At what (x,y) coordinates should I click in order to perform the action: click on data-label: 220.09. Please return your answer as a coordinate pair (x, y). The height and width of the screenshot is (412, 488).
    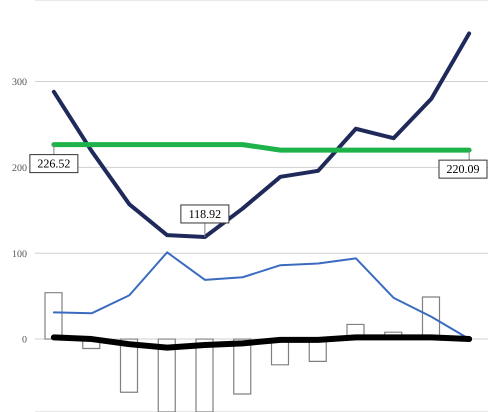
    Looking at the image, I should click on (463, 169).